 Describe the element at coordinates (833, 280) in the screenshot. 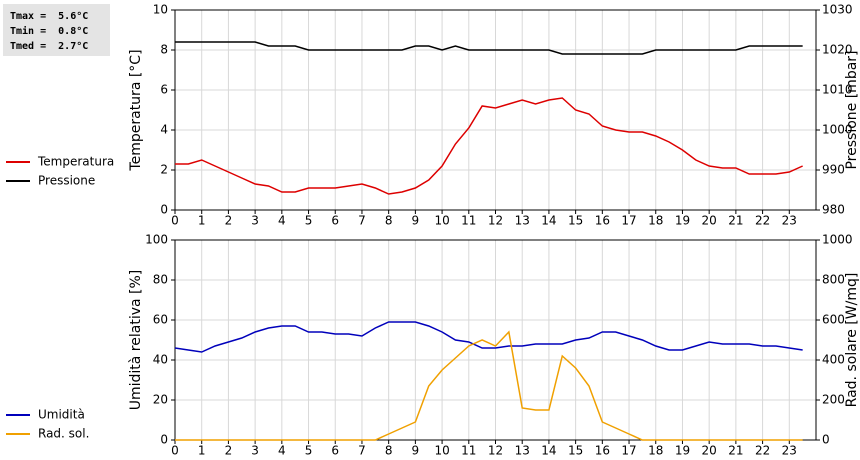

I see `y2-tick-label: 800` at that location.